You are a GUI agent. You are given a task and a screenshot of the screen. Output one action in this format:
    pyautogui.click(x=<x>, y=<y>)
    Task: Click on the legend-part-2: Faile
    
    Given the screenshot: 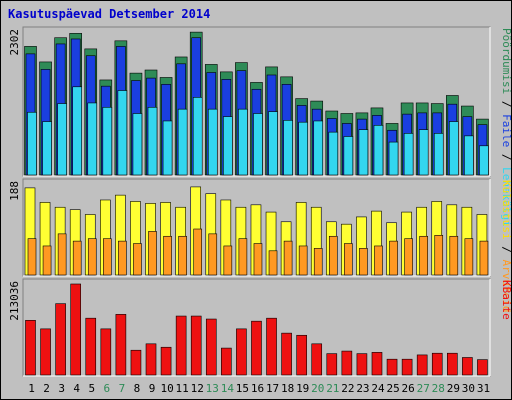 What is the action you would take?
    pyautogui.click(x=506, y=130)
    